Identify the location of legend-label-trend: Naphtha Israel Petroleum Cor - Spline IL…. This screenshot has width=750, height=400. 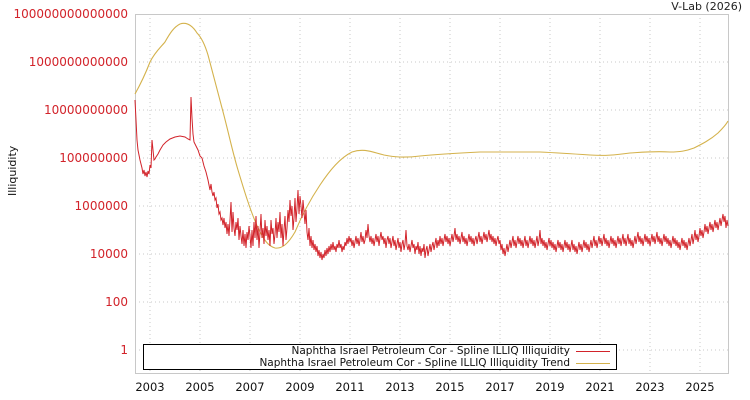
(414, 363).